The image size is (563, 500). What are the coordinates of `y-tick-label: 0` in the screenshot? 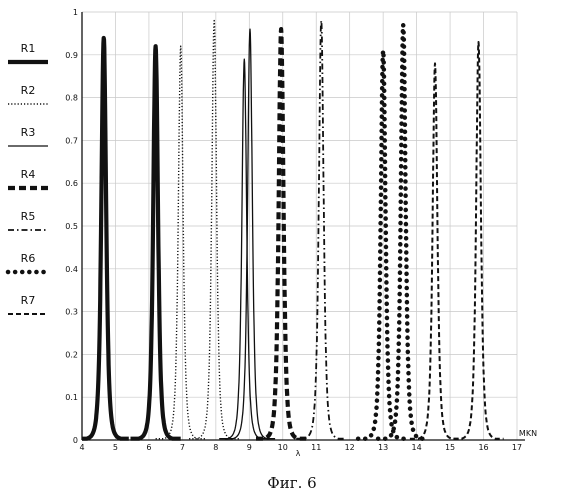 It's located at (75, 440).